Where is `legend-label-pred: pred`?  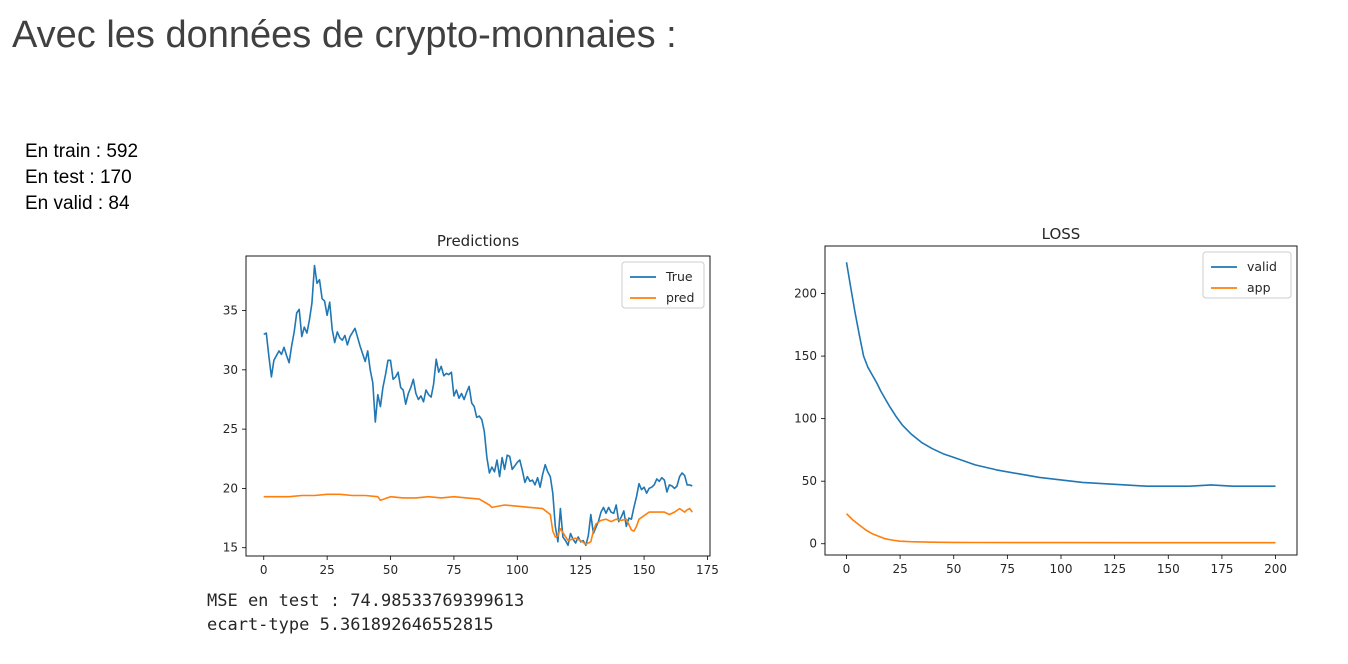
legend-label-pred: pred is located at coordinates (680, 297).